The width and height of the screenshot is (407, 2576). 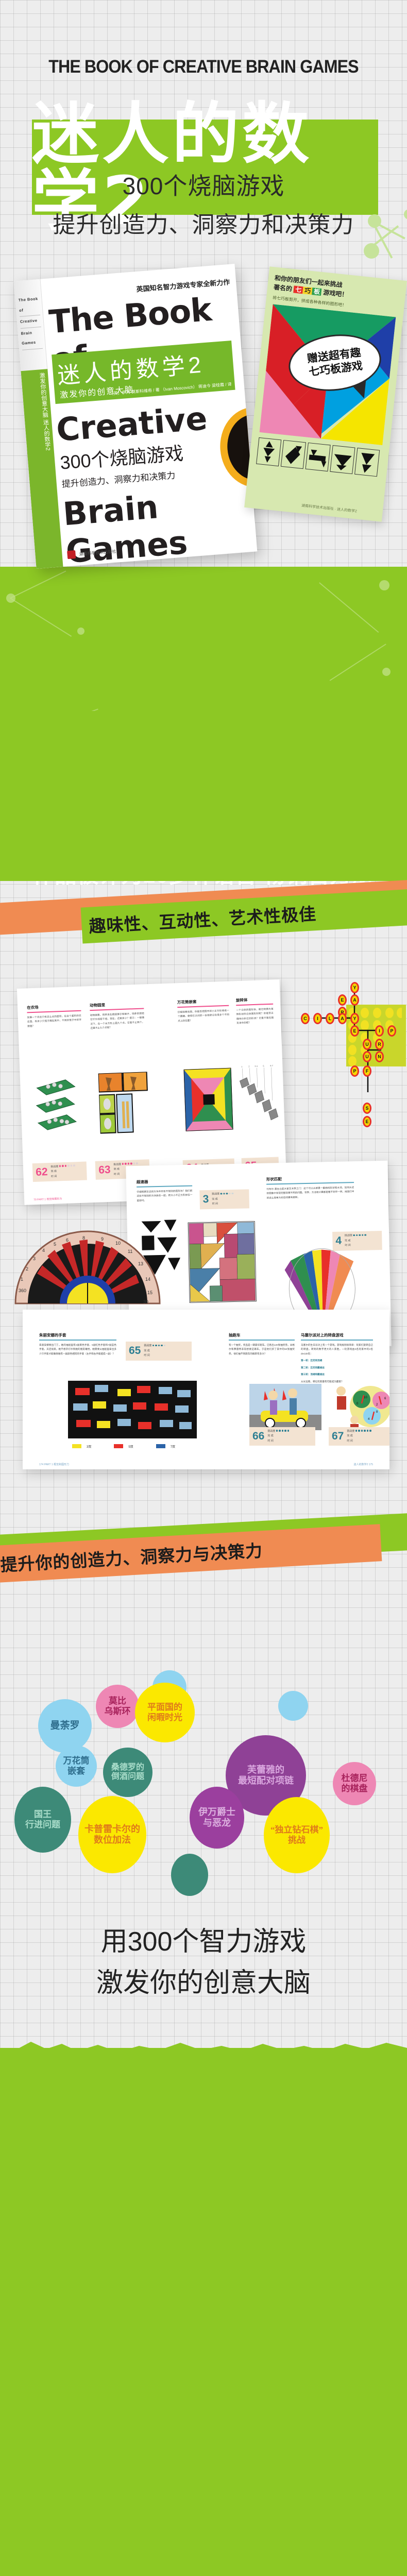 I want to click on puzzle-badge: 66 挑战度 完 成 时 间, so click(x=282, y=1436).